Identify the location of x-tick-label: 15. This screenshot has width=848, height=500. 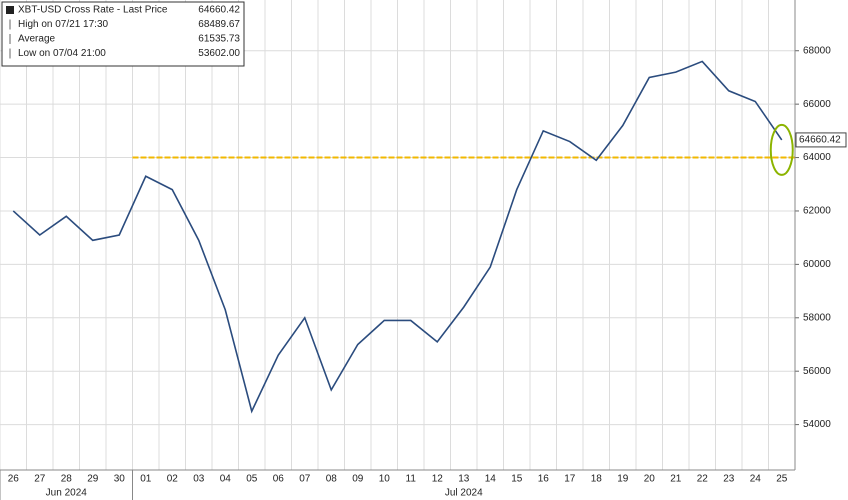
(517, 479).